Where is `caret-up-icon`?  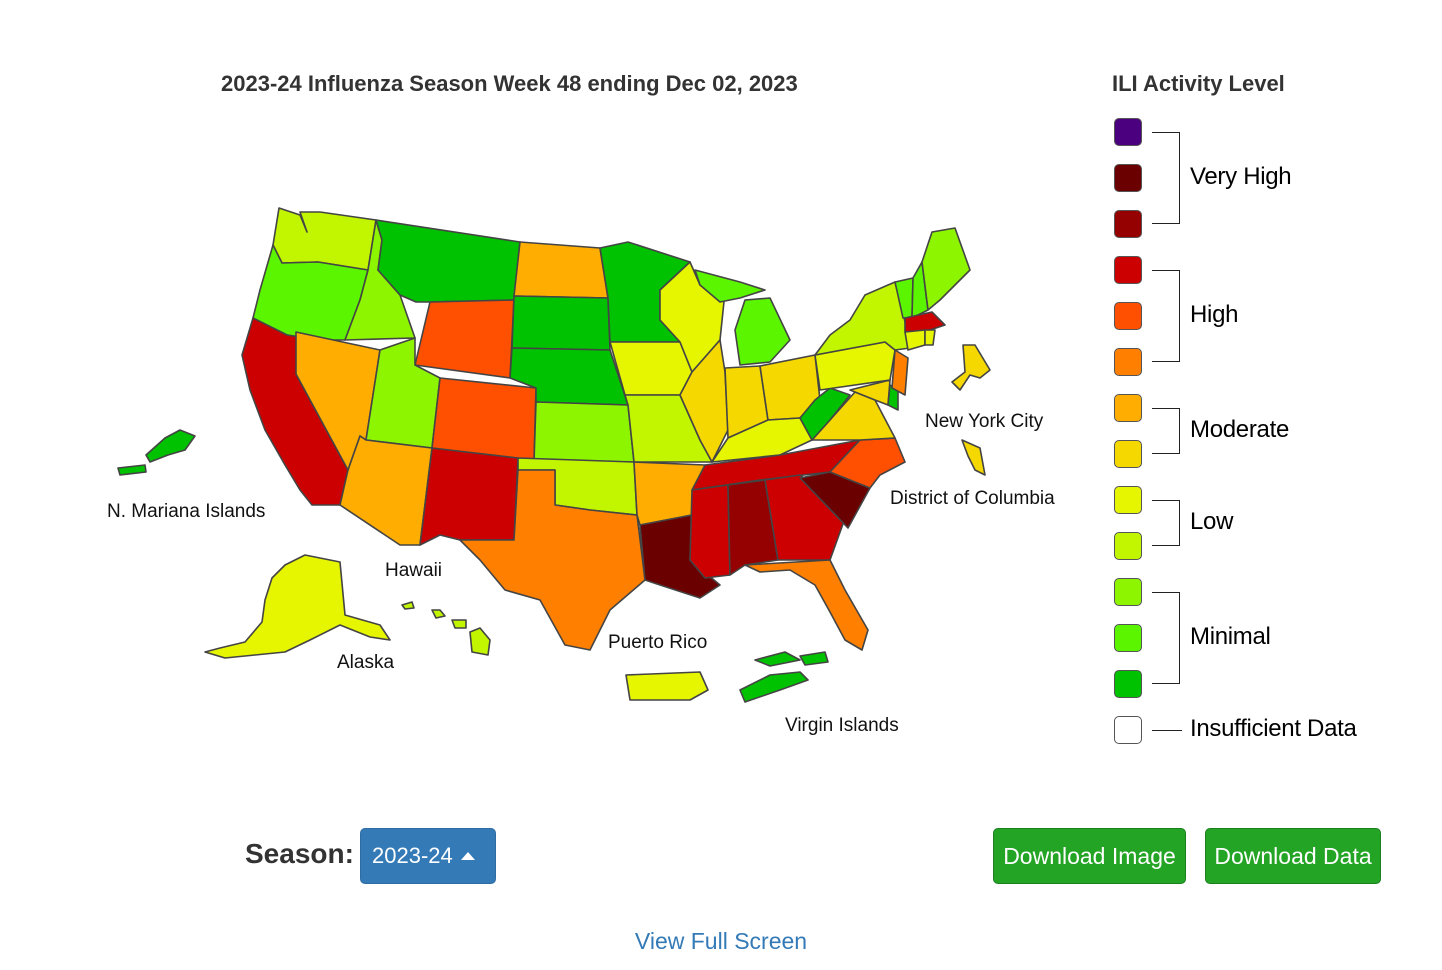
caret-up-icon is located at coordinates (467, 856).